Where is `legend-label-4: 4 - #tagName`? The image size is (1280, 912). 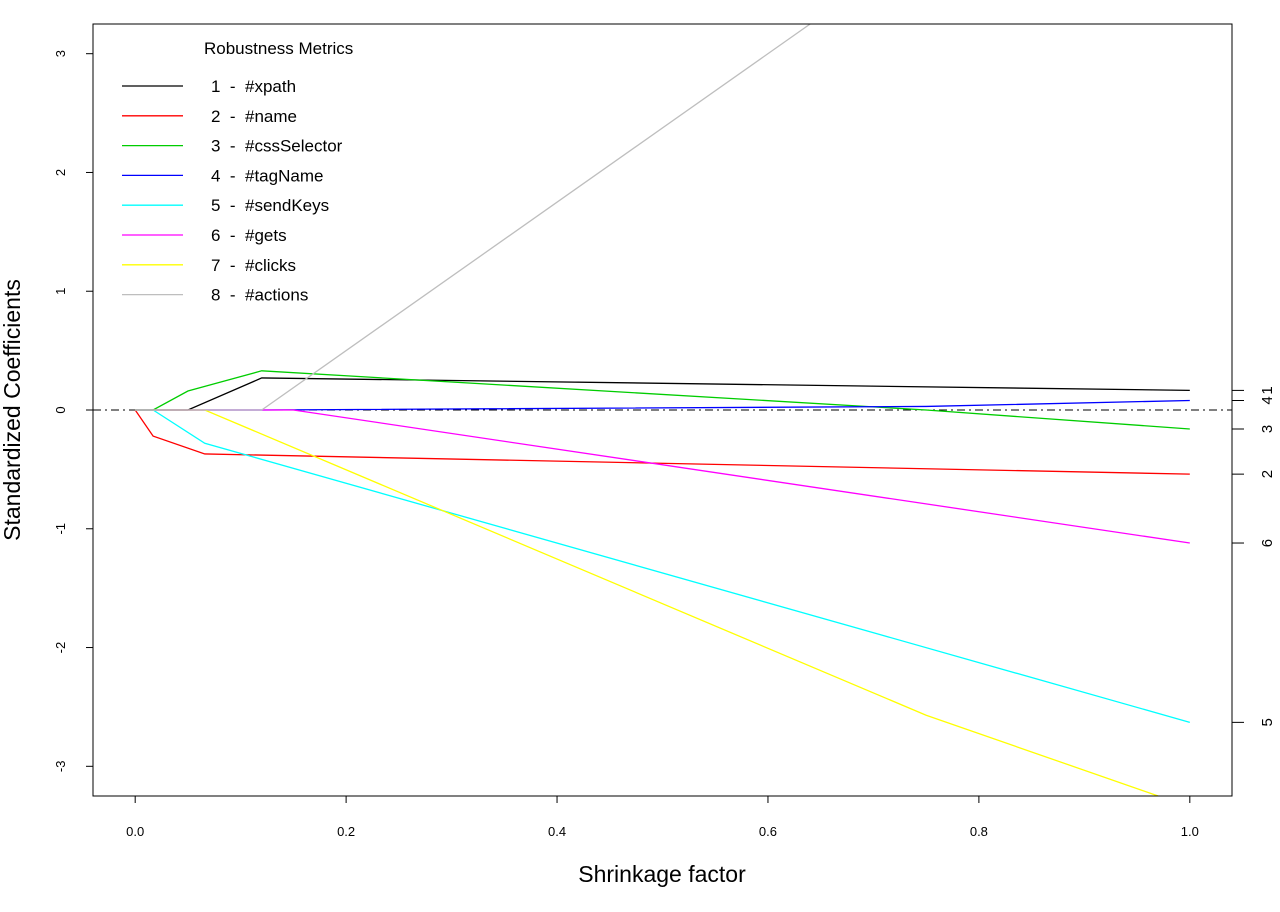 legend-label-4: 4 - #tagName is located at coordinates (267, 175).